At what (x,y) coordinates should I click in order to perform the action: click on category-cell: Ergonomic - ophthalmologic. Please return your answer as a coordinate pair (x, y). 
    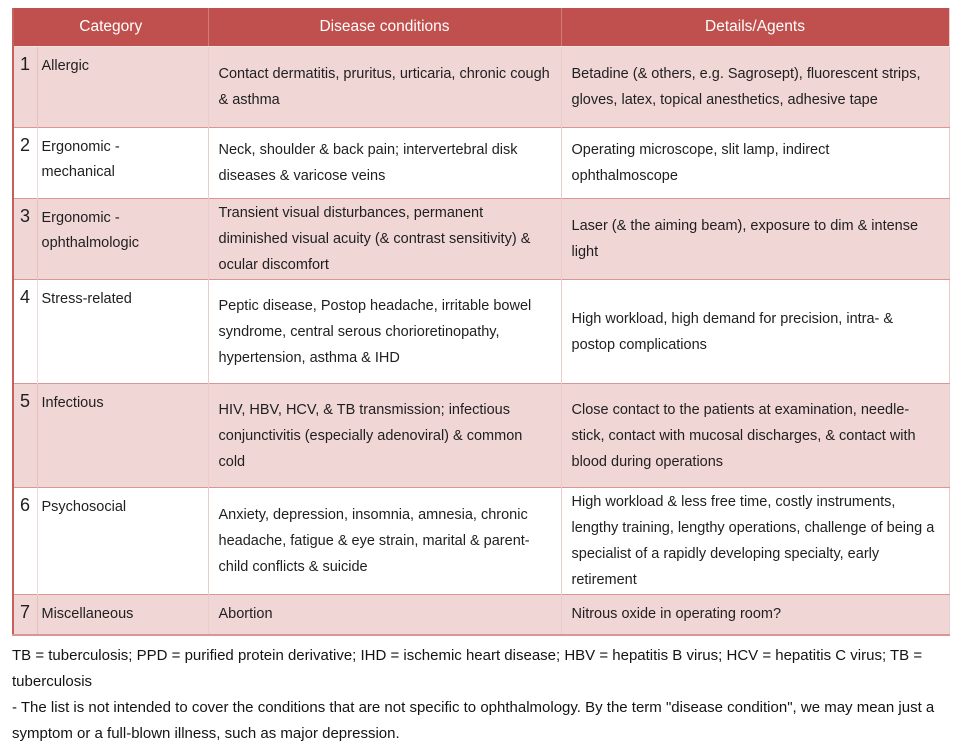
    Looking at the image, I should click on (122, 239).